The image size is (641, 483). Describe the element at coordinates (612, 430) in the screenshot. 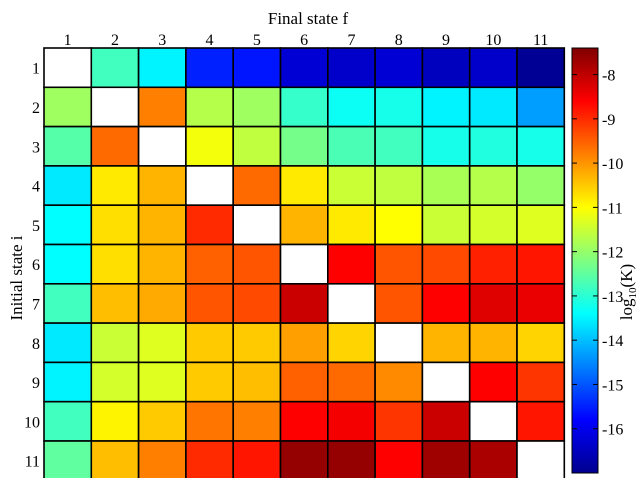

I see `colorbar-tick-label: -16` at that location.